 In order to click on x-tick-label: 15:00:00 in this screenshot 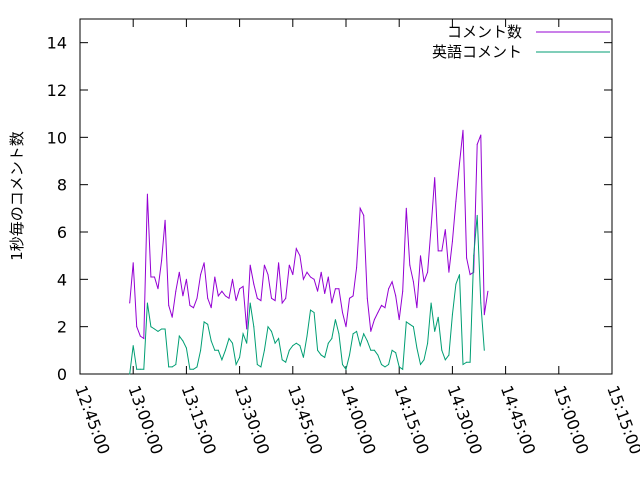, I will do `click(571, 420)`.